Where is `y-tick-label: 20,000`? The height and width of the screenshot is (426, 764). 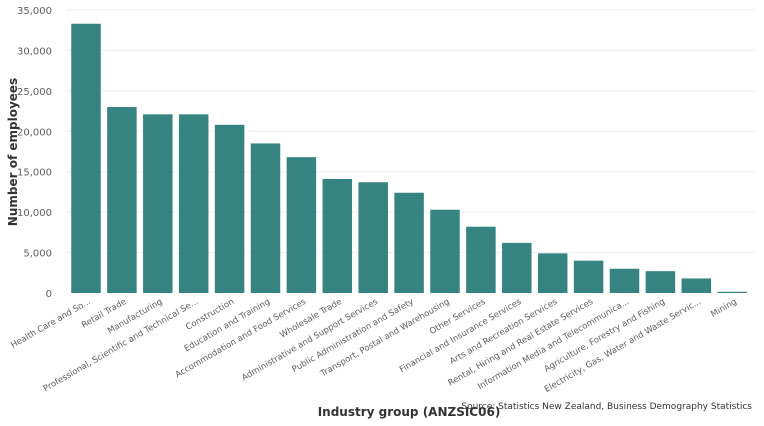
y-tick-label: 20,000 is located at coordinates (34, 132).